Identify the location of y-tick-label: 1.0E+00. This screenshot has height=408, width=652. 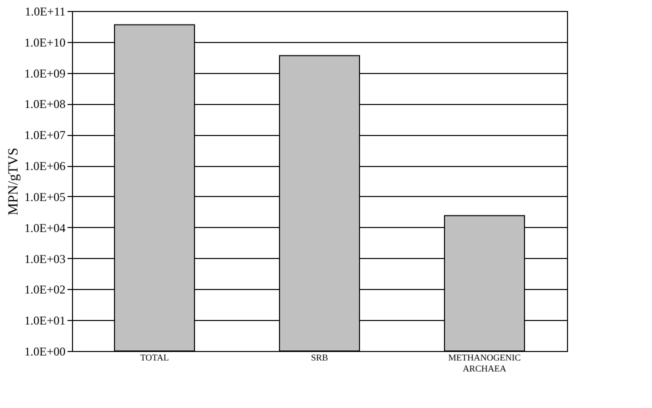
(45, 351).